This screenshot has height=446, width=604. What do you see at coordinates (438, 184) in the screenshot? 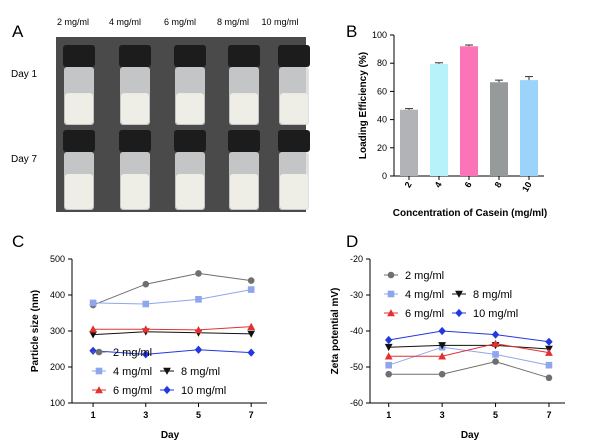
I see `x-tick-label: 4` at bounding box center [438, 184].